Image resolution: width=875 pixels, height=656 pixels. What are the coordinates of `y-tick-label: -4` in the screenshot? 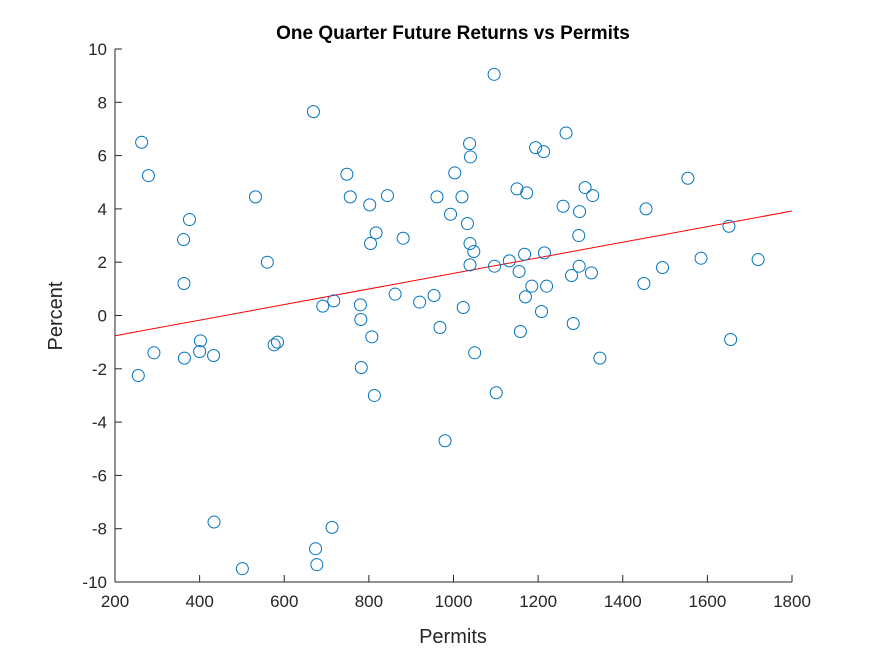 It's located at (99, 422).